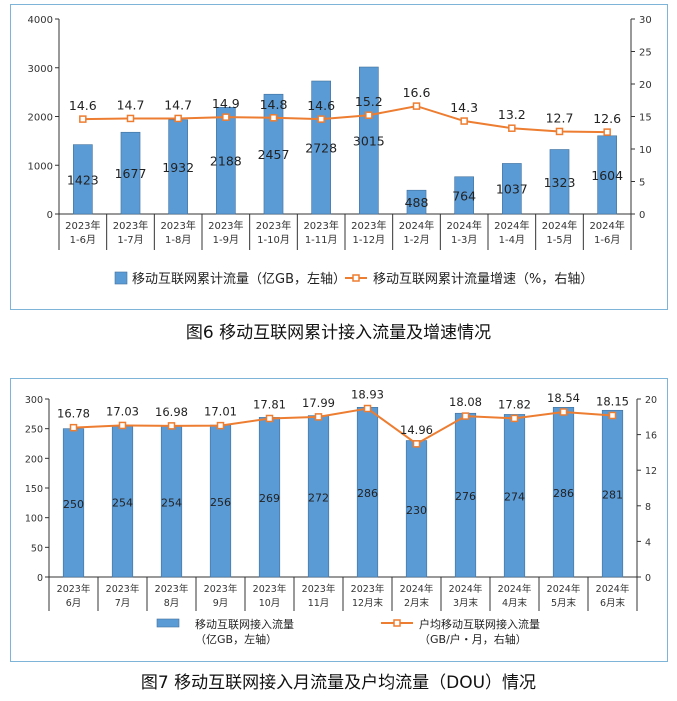  I want to click on x-category-label-period: 6月末, so click(613, 603).